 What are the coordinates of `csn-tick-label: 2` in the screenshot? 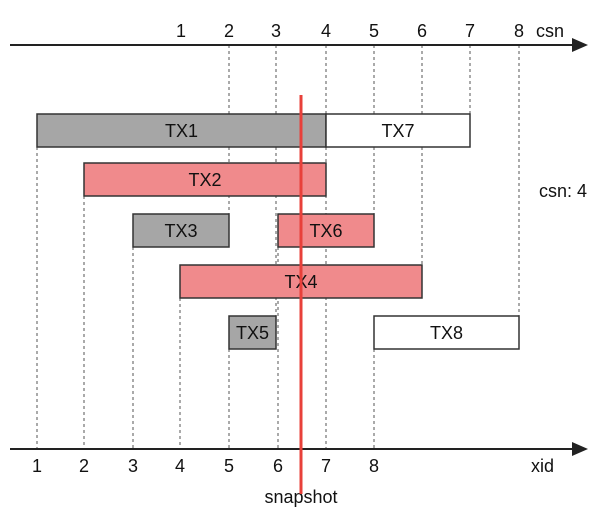 It's located at (229, 31).